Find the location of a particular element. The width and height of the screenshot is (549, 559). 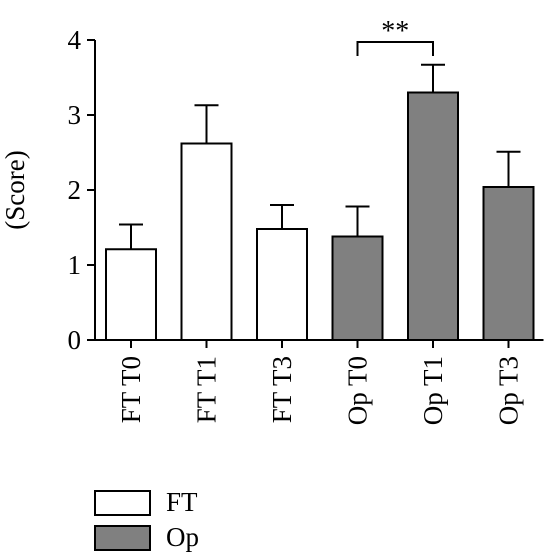

x-tick-label: FT T3 is located at coordinates (282, 389).